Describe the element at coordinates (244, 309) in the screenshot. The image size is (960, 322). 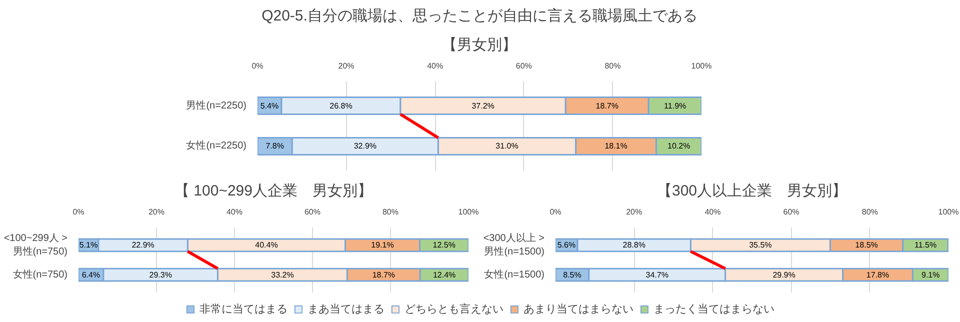
I see `legend-label: 非常に当てはまる` at that location.